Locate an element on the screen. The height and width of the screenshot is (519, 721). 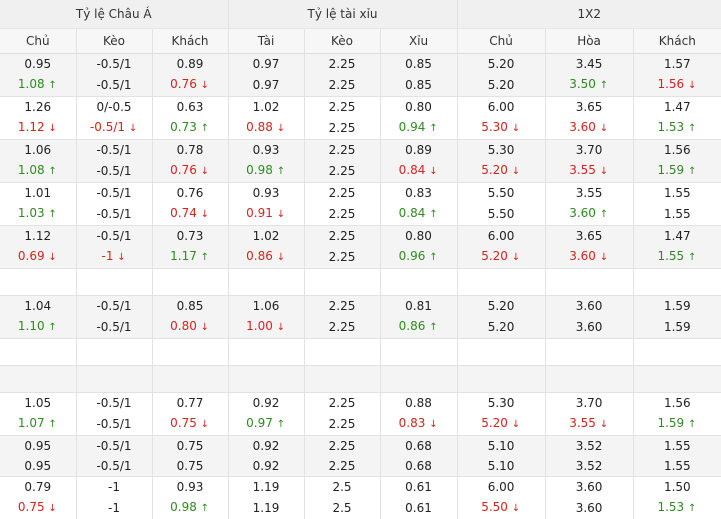
odds-value: 0.73 is located at coordinates (183, 127).